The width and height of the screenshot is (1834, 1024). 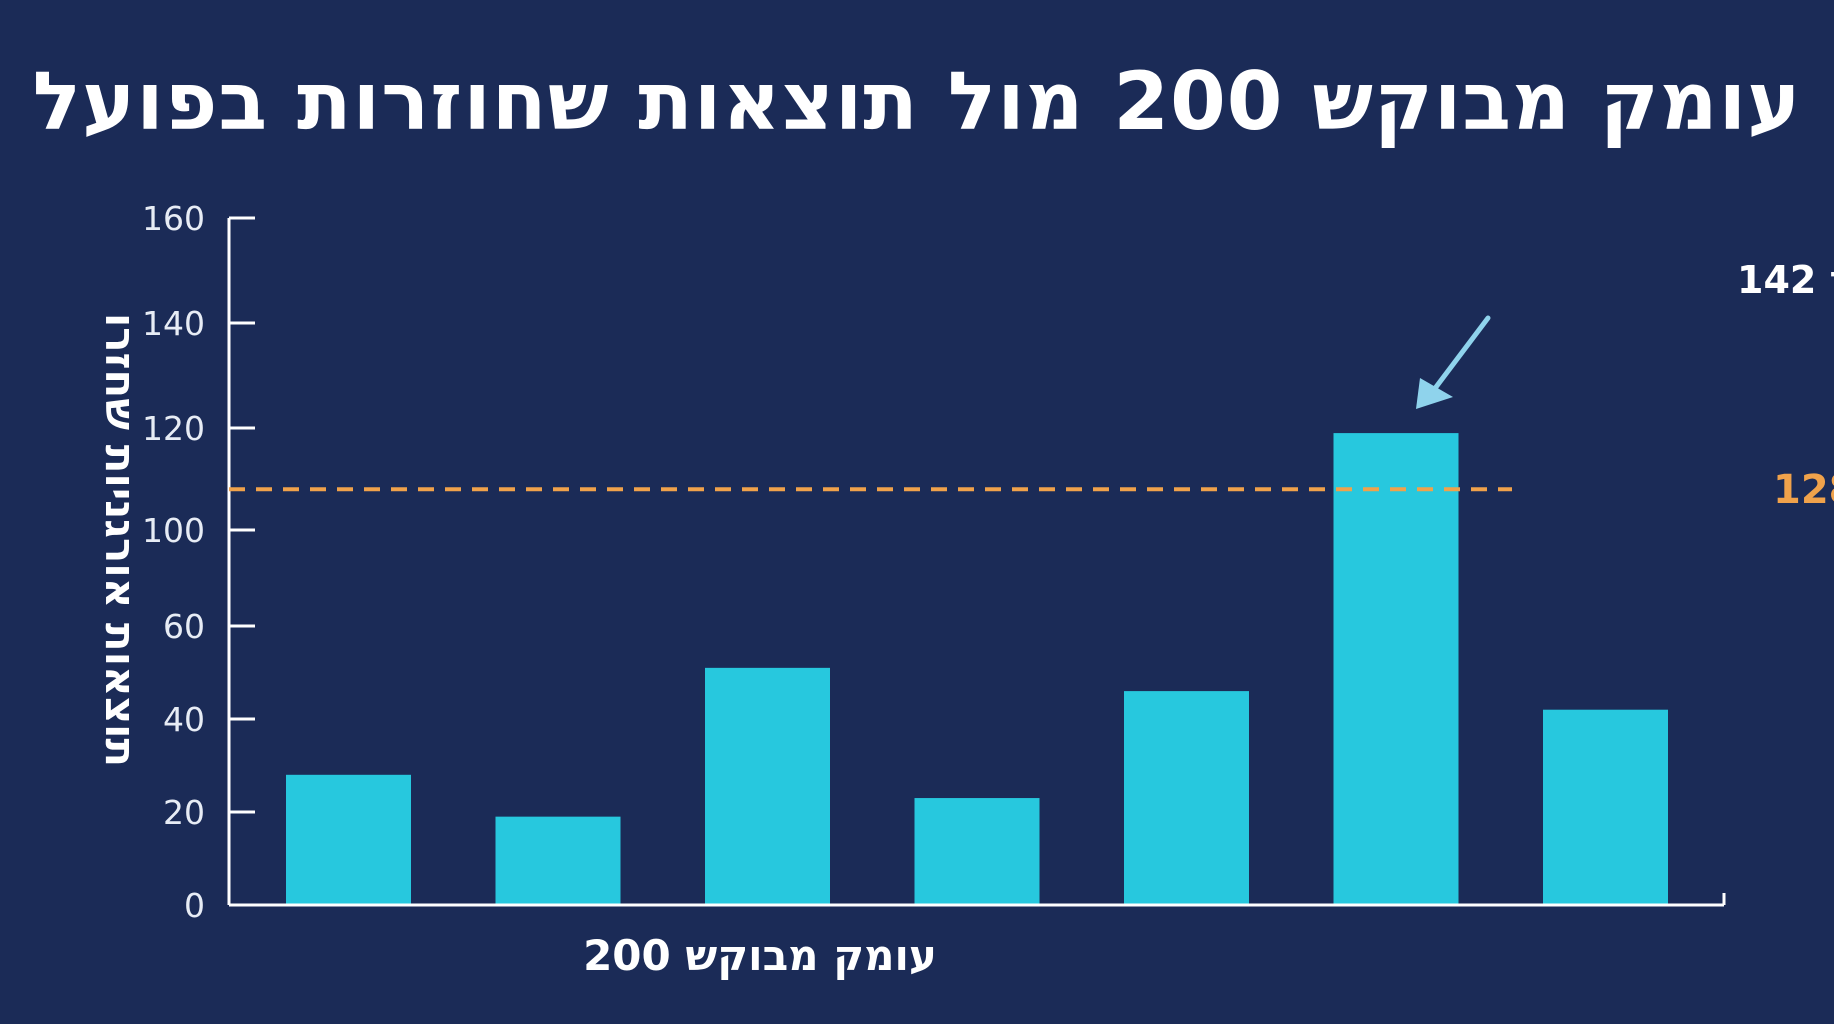 What do you see at coordinates (173, 428) in the screenshot?
I see `y-tick-label: 120` at bounding box center [173, 428].